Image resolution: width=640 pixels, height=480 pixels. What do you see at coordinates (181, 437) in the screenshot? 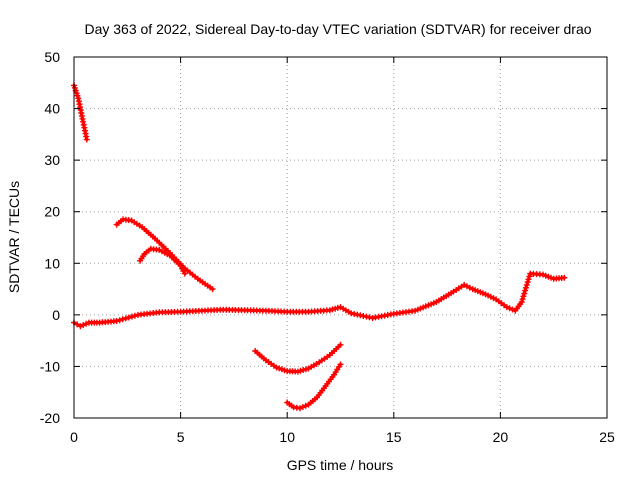
I see `x-tick-label: 5` at bounding box center [181, 437].